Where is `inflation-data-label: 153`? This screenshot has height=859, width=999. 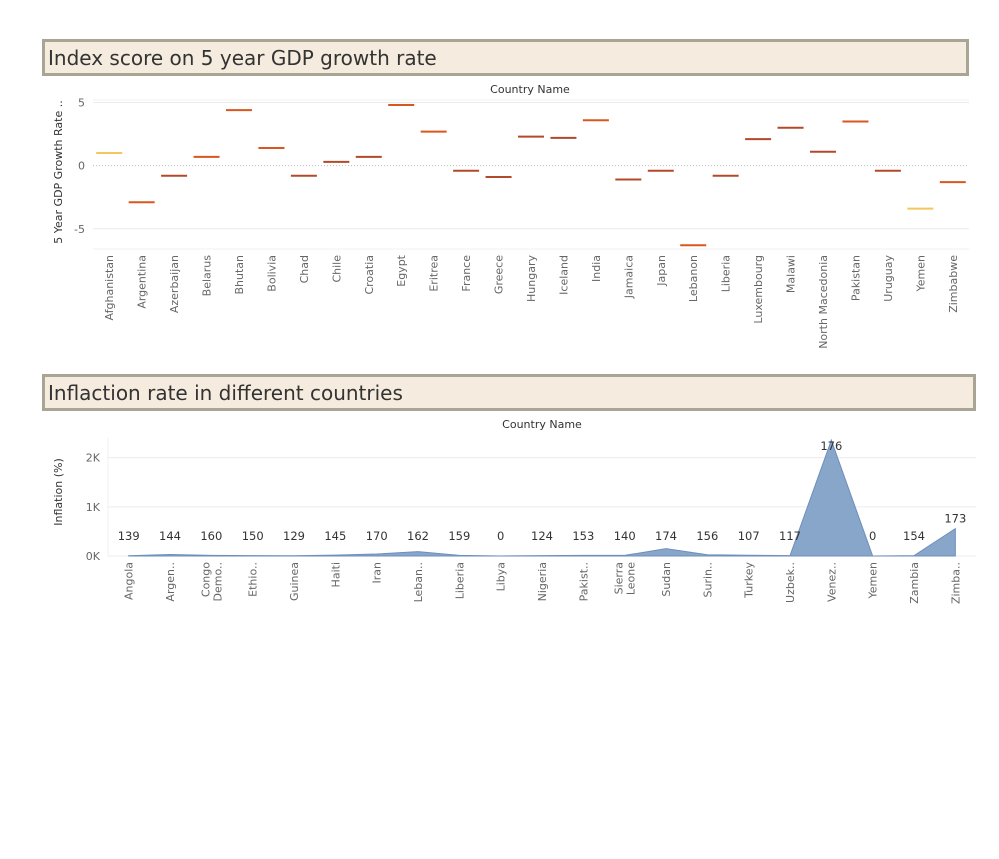 inflation-data-label: 153 is located at coordinates (583, 536).